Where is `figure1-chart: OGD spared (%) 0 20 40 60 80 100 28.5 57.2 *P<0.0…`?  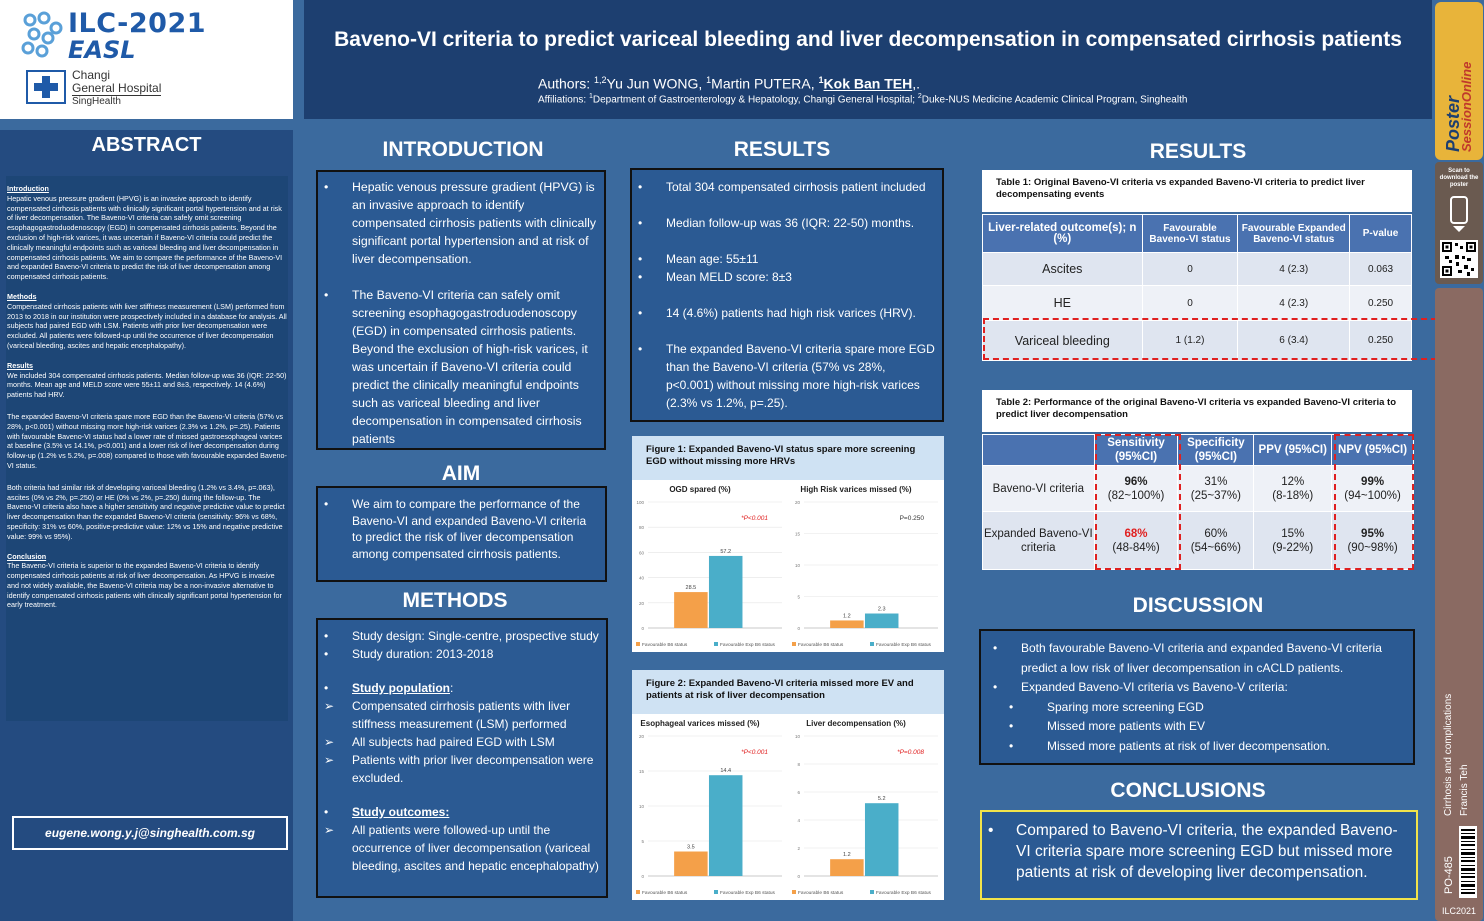 figure1-chart: OGD spared (%) 0 20 40 60 80 100 28.5 57.2 *P<0.0… is located at coordinates (788, 566).